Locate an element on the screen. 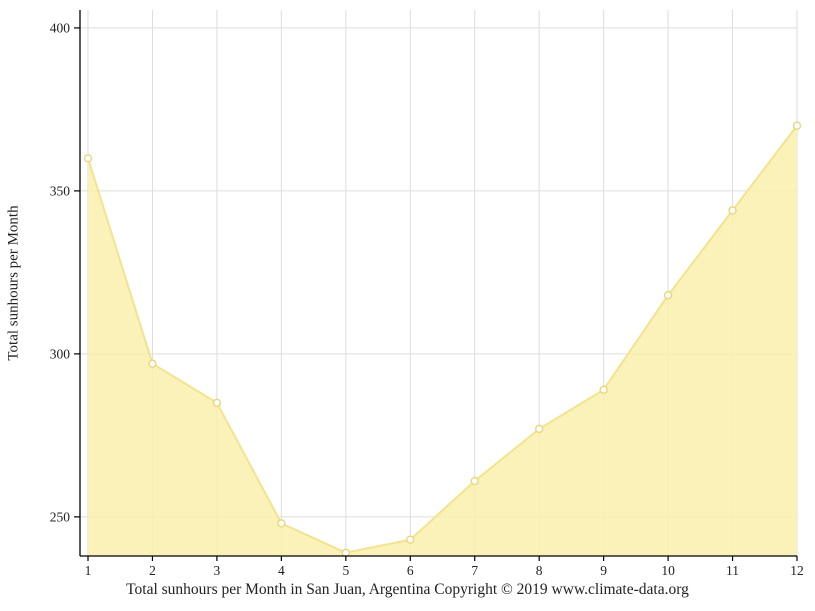 This screenshot has height=611, width=815. x-tick-label: 4 is located at coordinates (281, 570).